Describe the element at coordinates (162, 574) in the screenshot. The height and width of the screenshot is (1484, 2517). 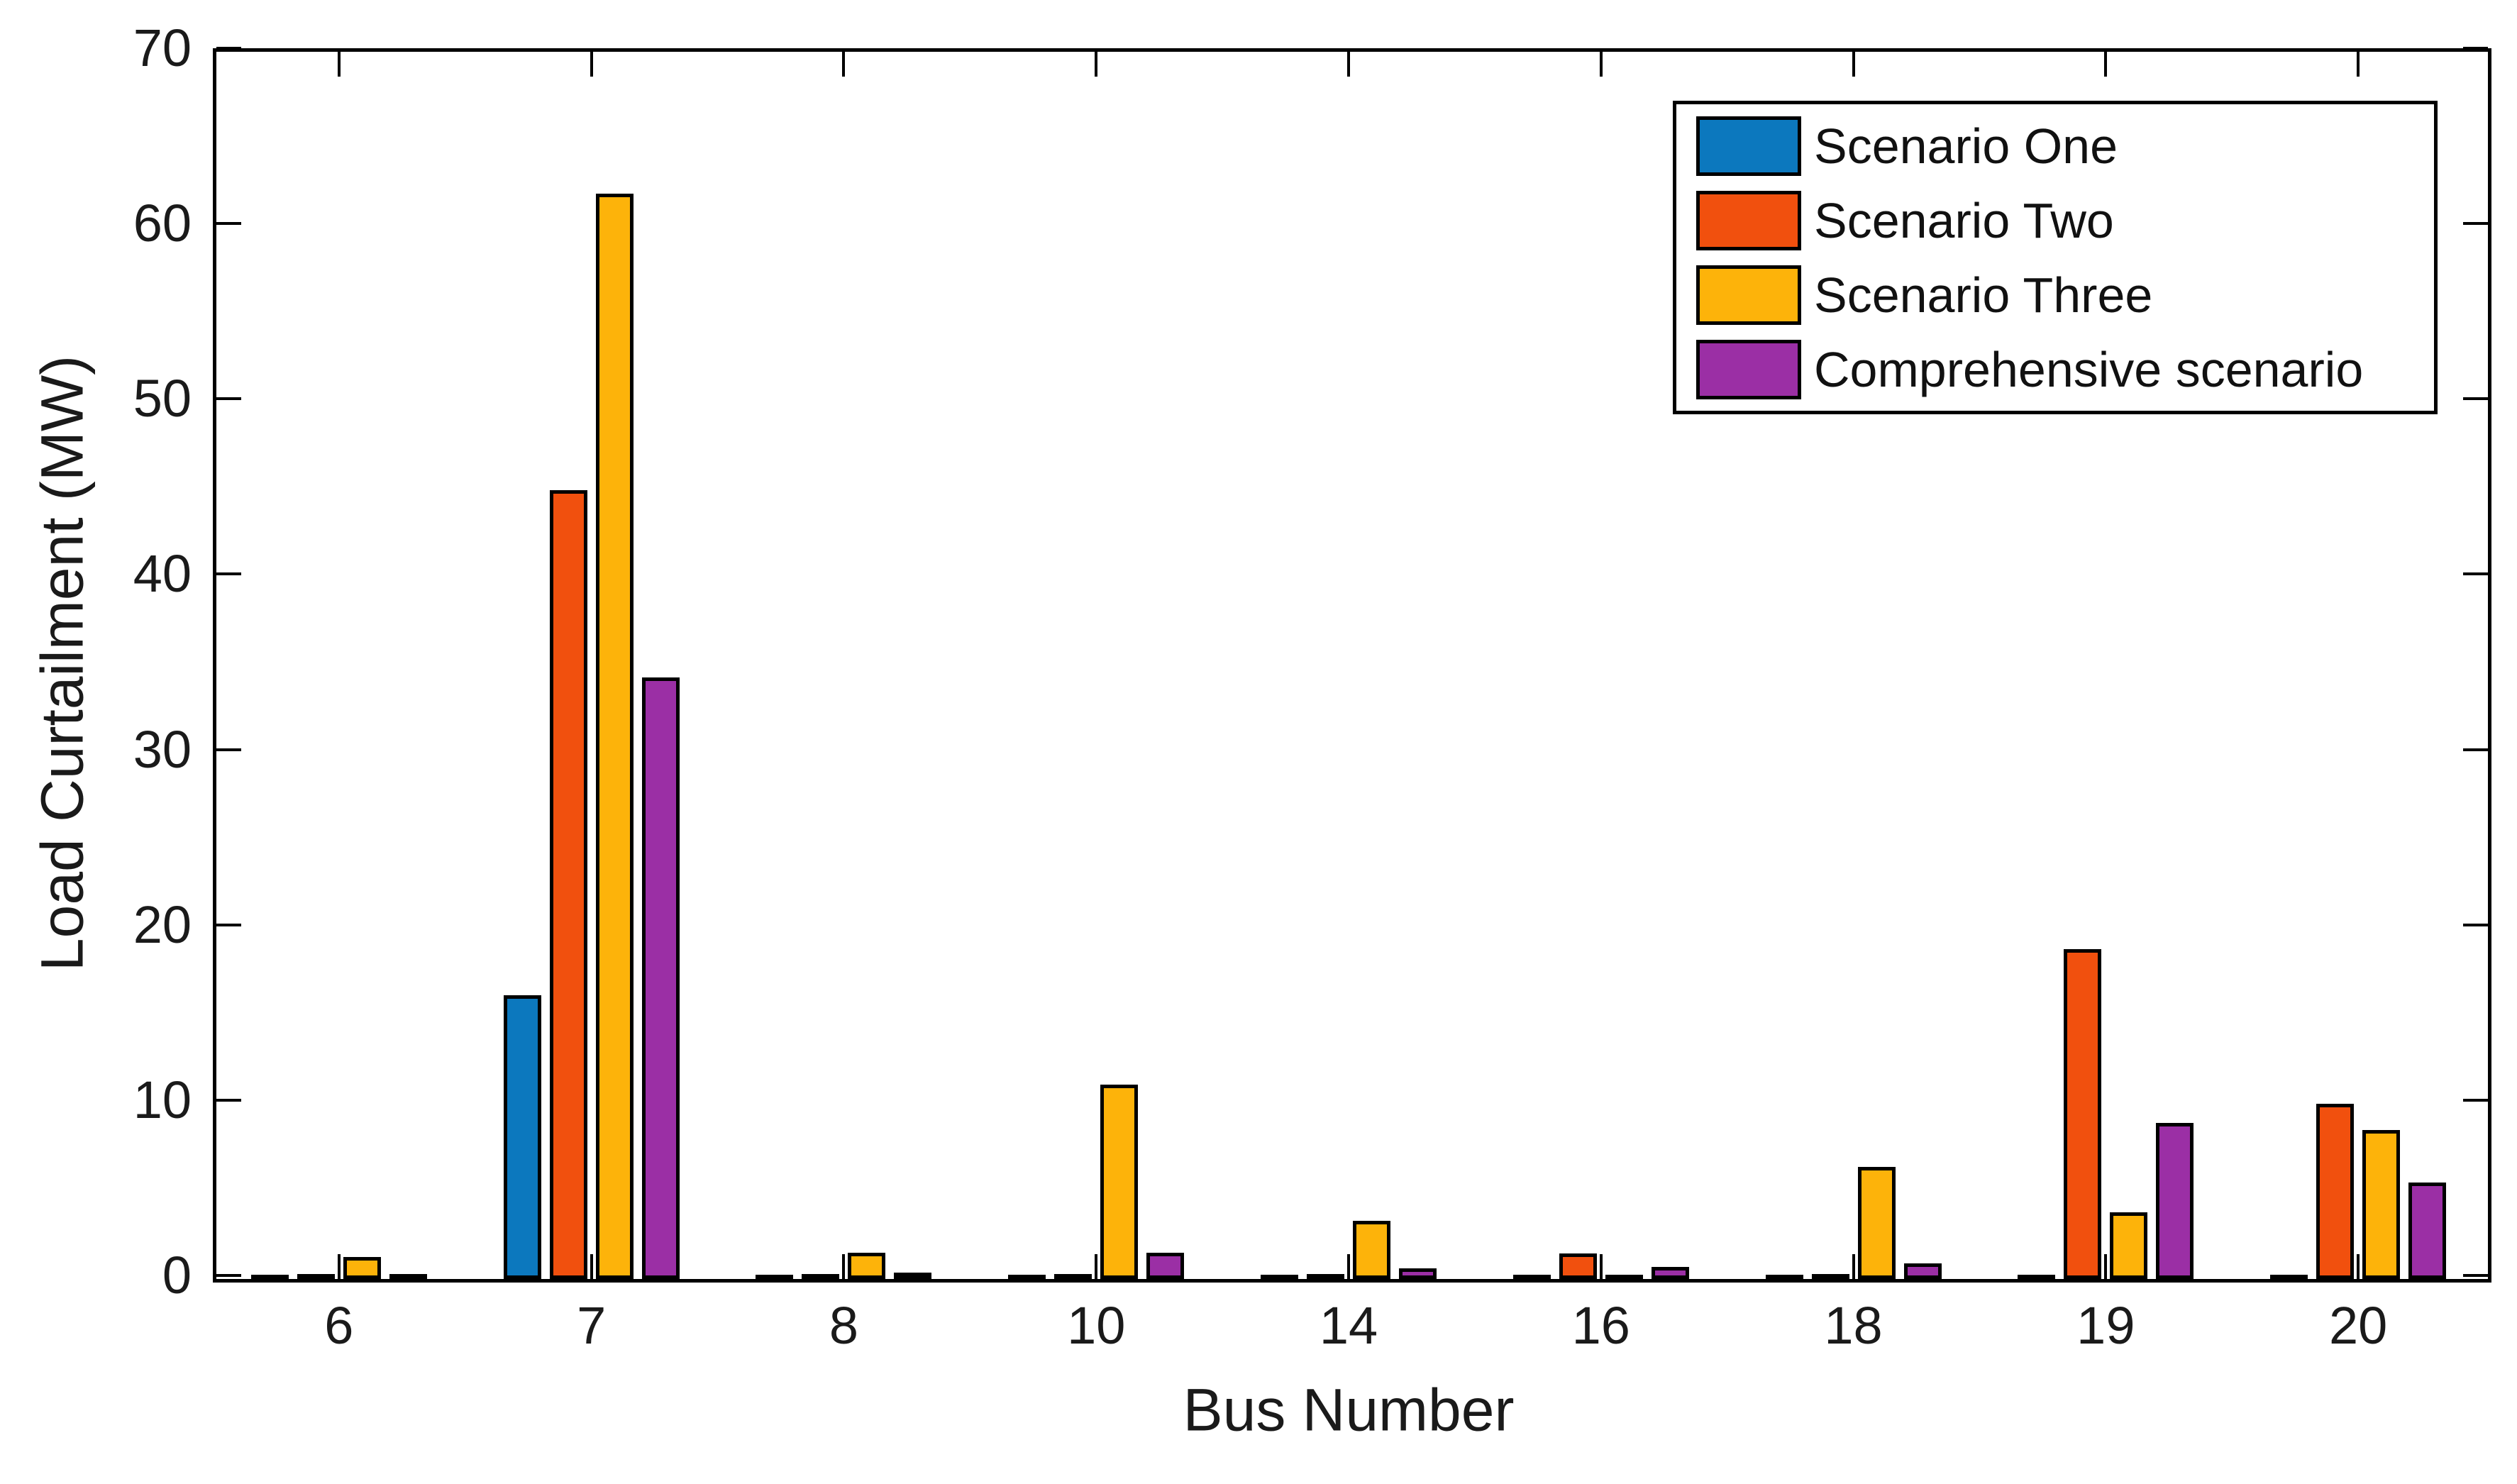
I see `y-tick-label: 40` at that location.